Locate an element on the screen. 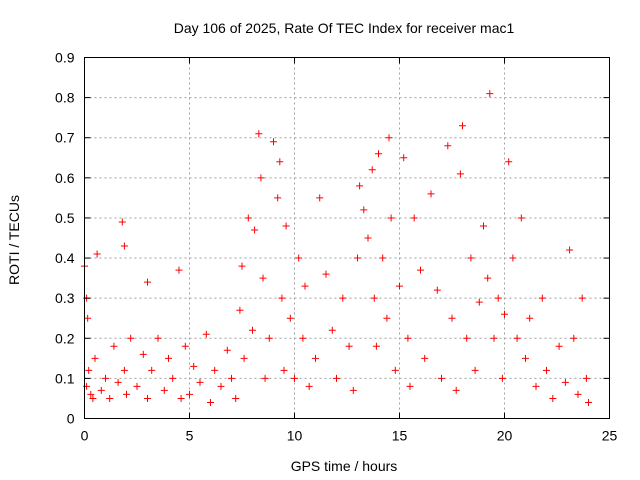 The height and width of the screenshot is (480, 640). x-tick-label: 20 is located at coordinates (505, 436).